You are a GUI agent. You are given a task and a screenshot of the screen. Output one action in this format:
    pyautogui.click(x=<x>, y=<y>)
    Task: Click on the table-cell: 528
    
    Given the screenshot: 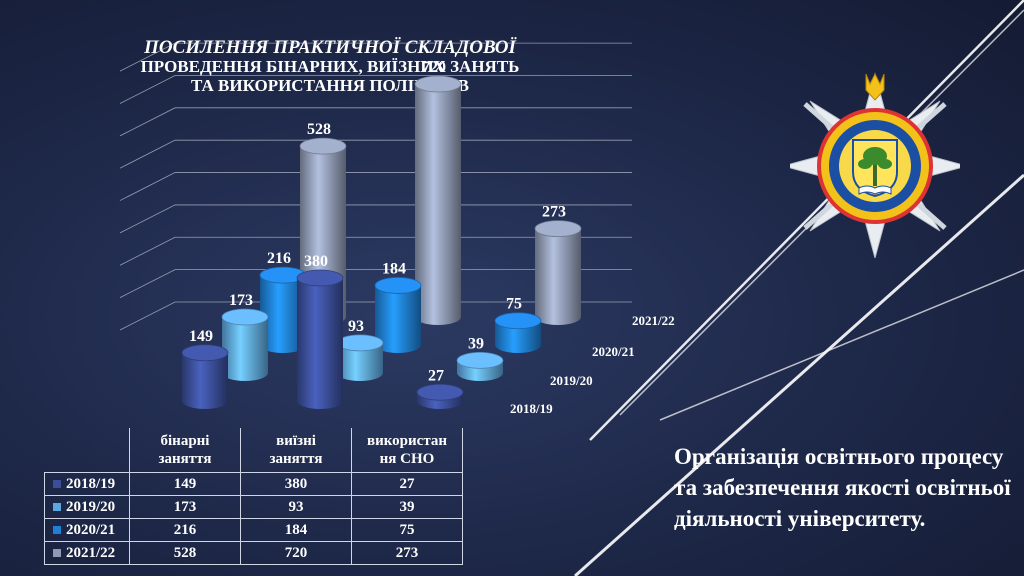 What is the action you would take?
    pyautogui.click(x=185, y=553)
    